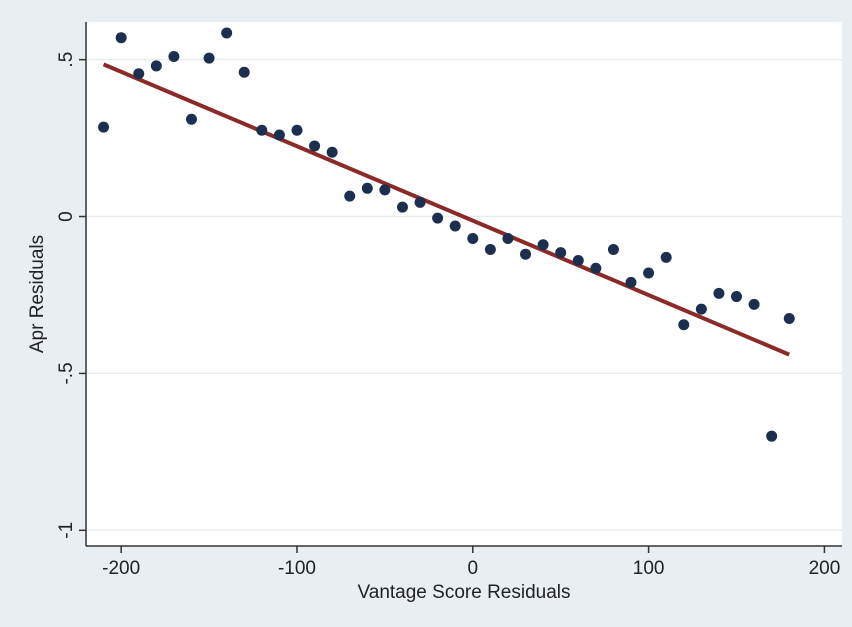 The width and height of the screenshot is (852, 627). Describe the element at coordinates (473, 568) in the screenshot. I see `x-tick-label: 0` at that location.